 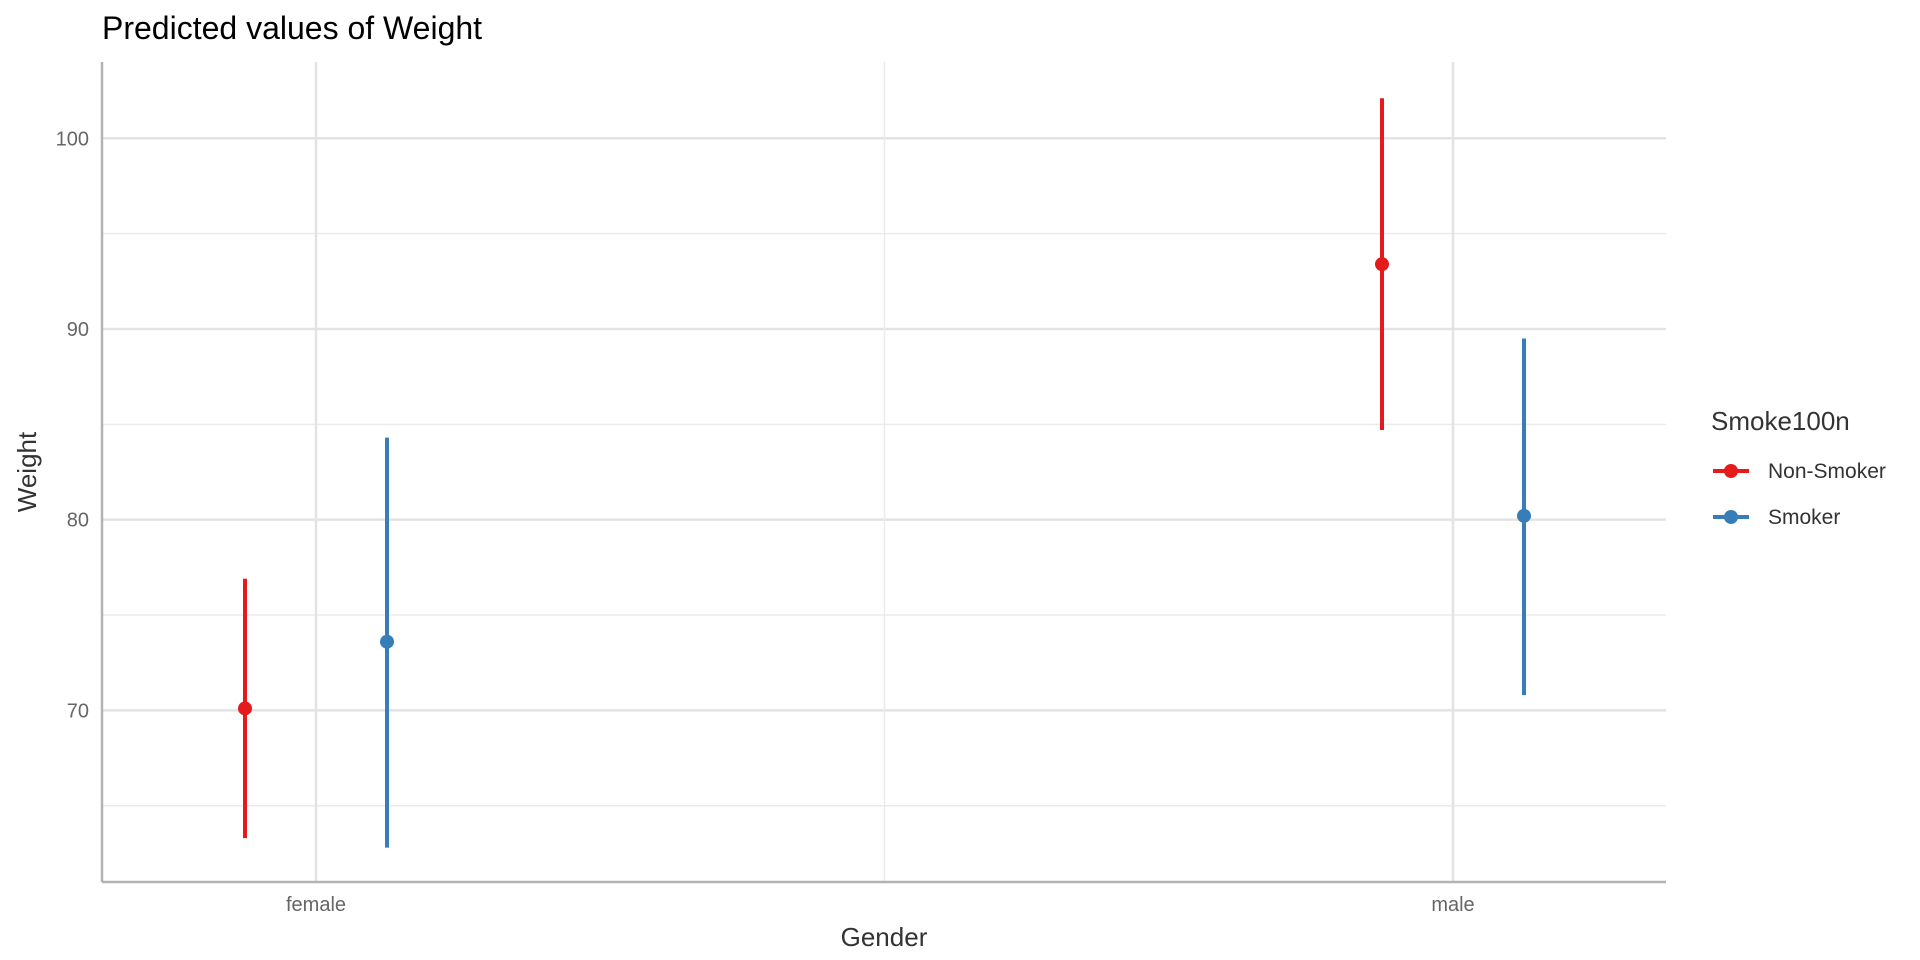 What do you see at coordinates (1780, 421) in the screenshot?
I see `legend-title: Smoke100n` at bounding box center [1780, 421].